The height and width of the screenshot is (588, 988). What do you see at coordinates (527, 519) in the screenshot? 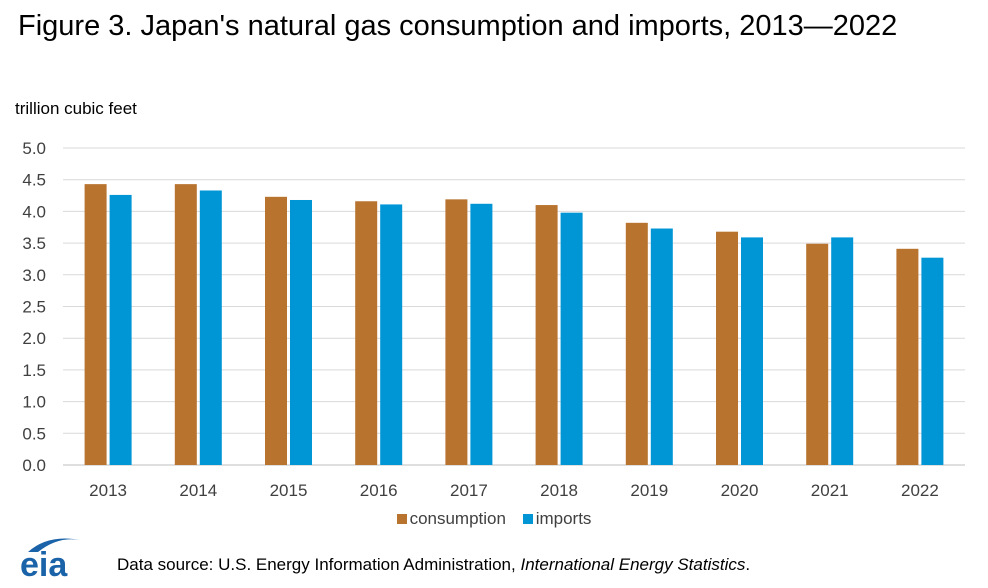
I see `legend-swatch-imports` at bounding box center [527, 519].